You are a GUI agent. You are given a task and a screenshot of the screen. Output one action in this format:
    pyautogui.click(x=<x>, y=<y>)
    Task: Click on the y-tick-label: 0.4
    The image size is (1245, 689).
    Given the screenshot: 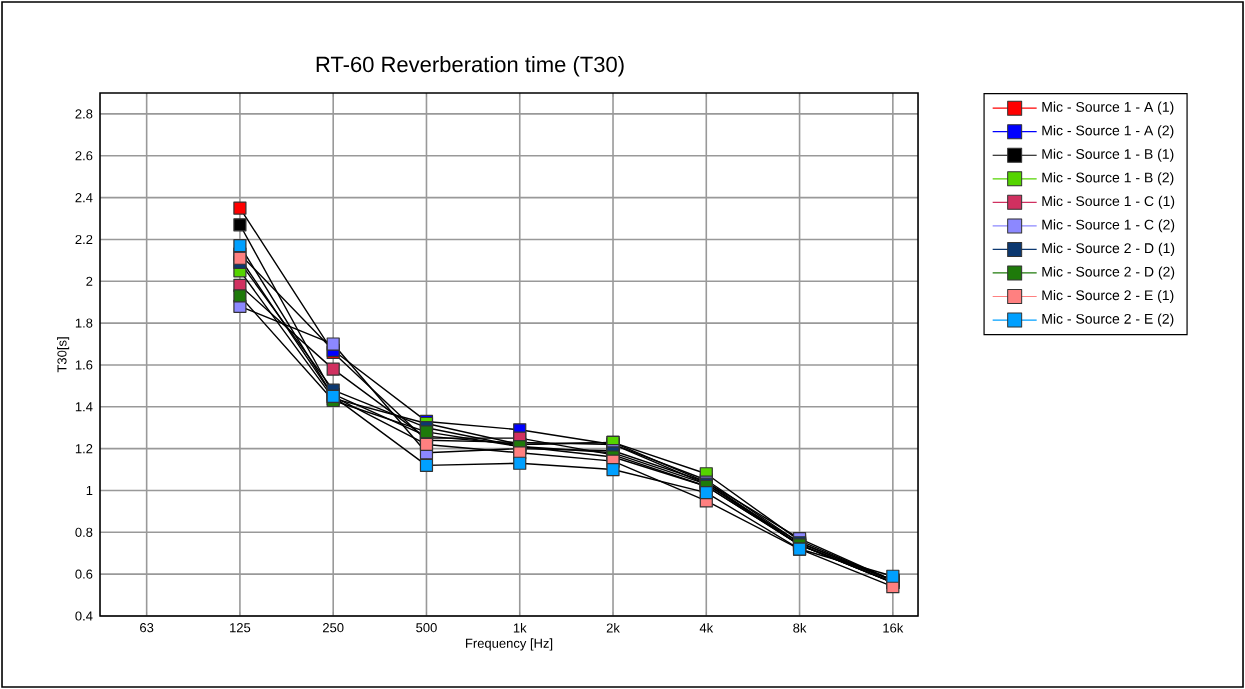 What is the action you would take?
    pyautogui.click(x=84, y=616)
    